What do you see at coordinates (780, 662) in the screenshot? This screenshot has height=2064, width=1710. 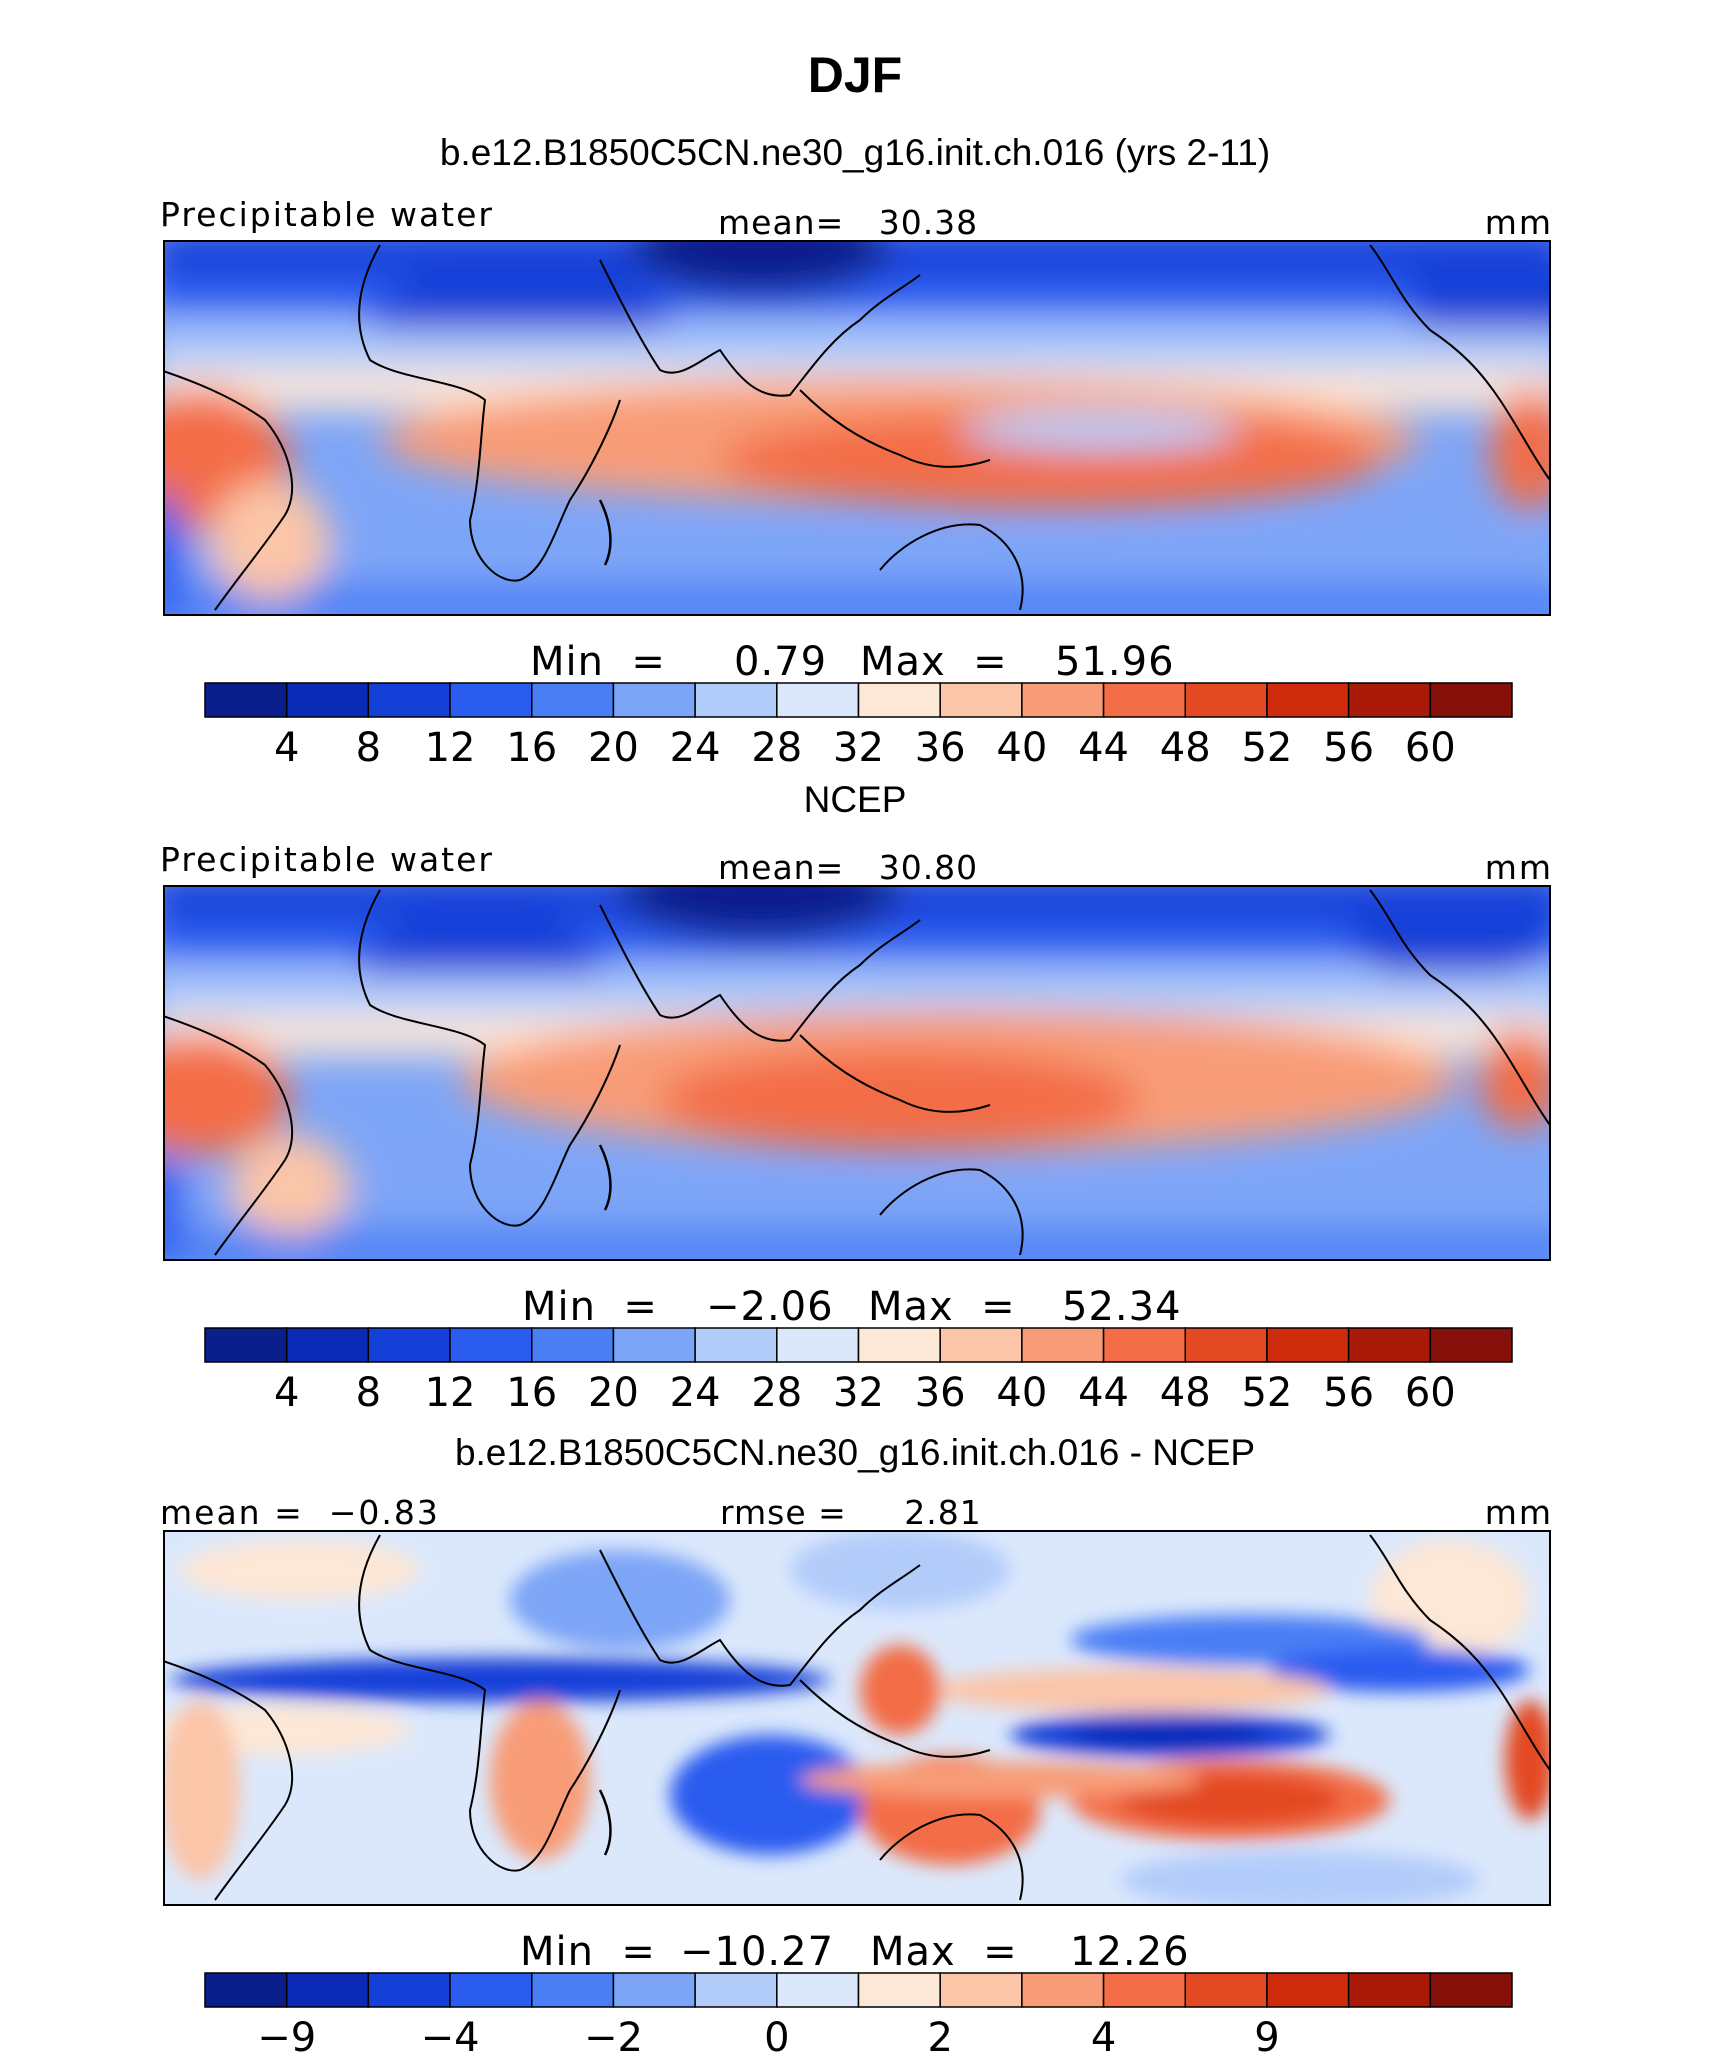 I see `panel-model-min-value: 0.79` at bounding box center [780, 662].